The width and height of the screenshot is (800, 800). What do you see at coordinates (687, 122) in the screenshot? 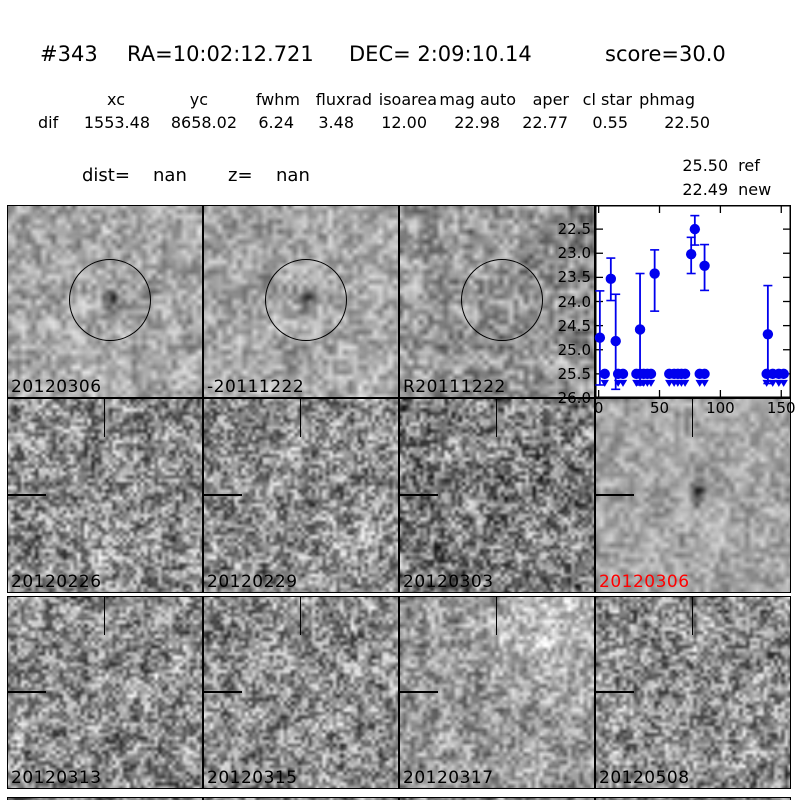
I see `cell-dif-phmag: 22.50` at bounding box center [687, 122].